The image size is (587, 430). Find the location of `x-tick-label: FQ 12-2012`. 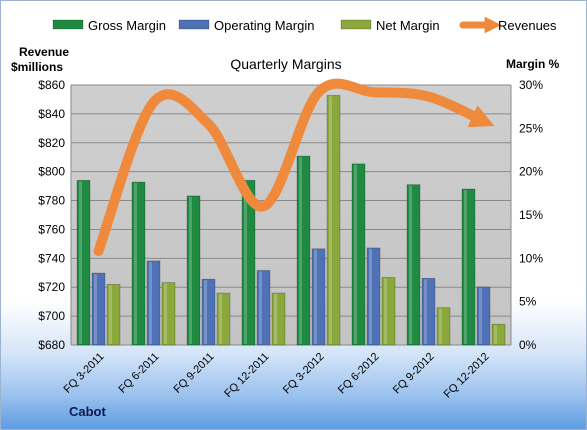

x-tick-label: FQ 12-2012 is located at coordinates (467, 376).